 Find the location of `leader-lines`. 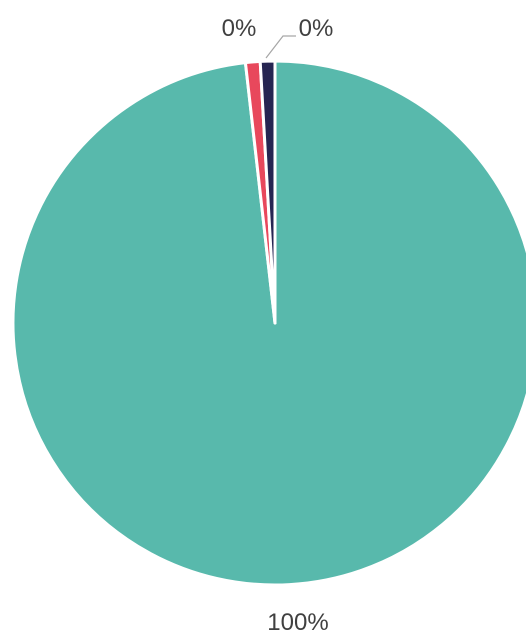

leader-lines is located at coordinates (280, 47).